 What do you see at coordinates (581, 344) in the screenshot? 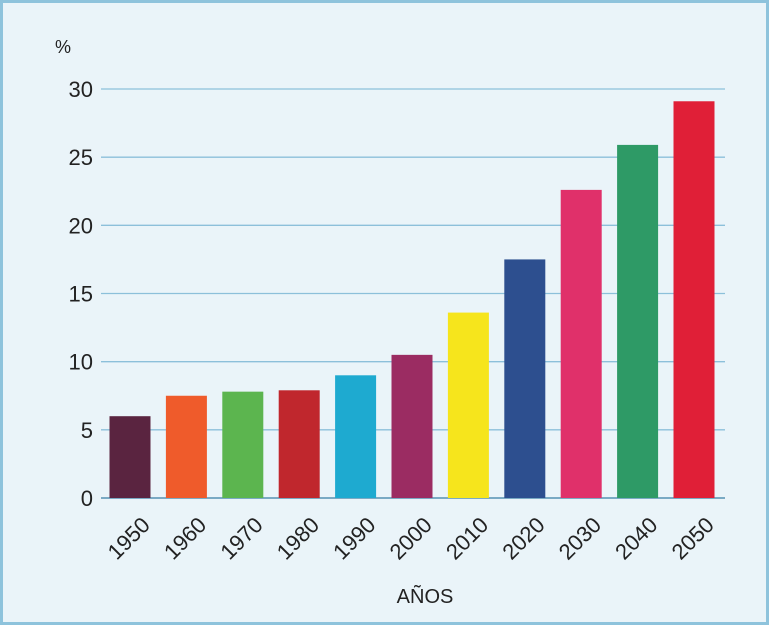
I see `bar-2030` at bounding box center [581, 344].